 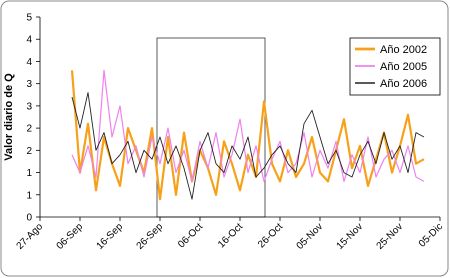 I want to click on legend-label: Año 2002, so click(x=403, y=50).